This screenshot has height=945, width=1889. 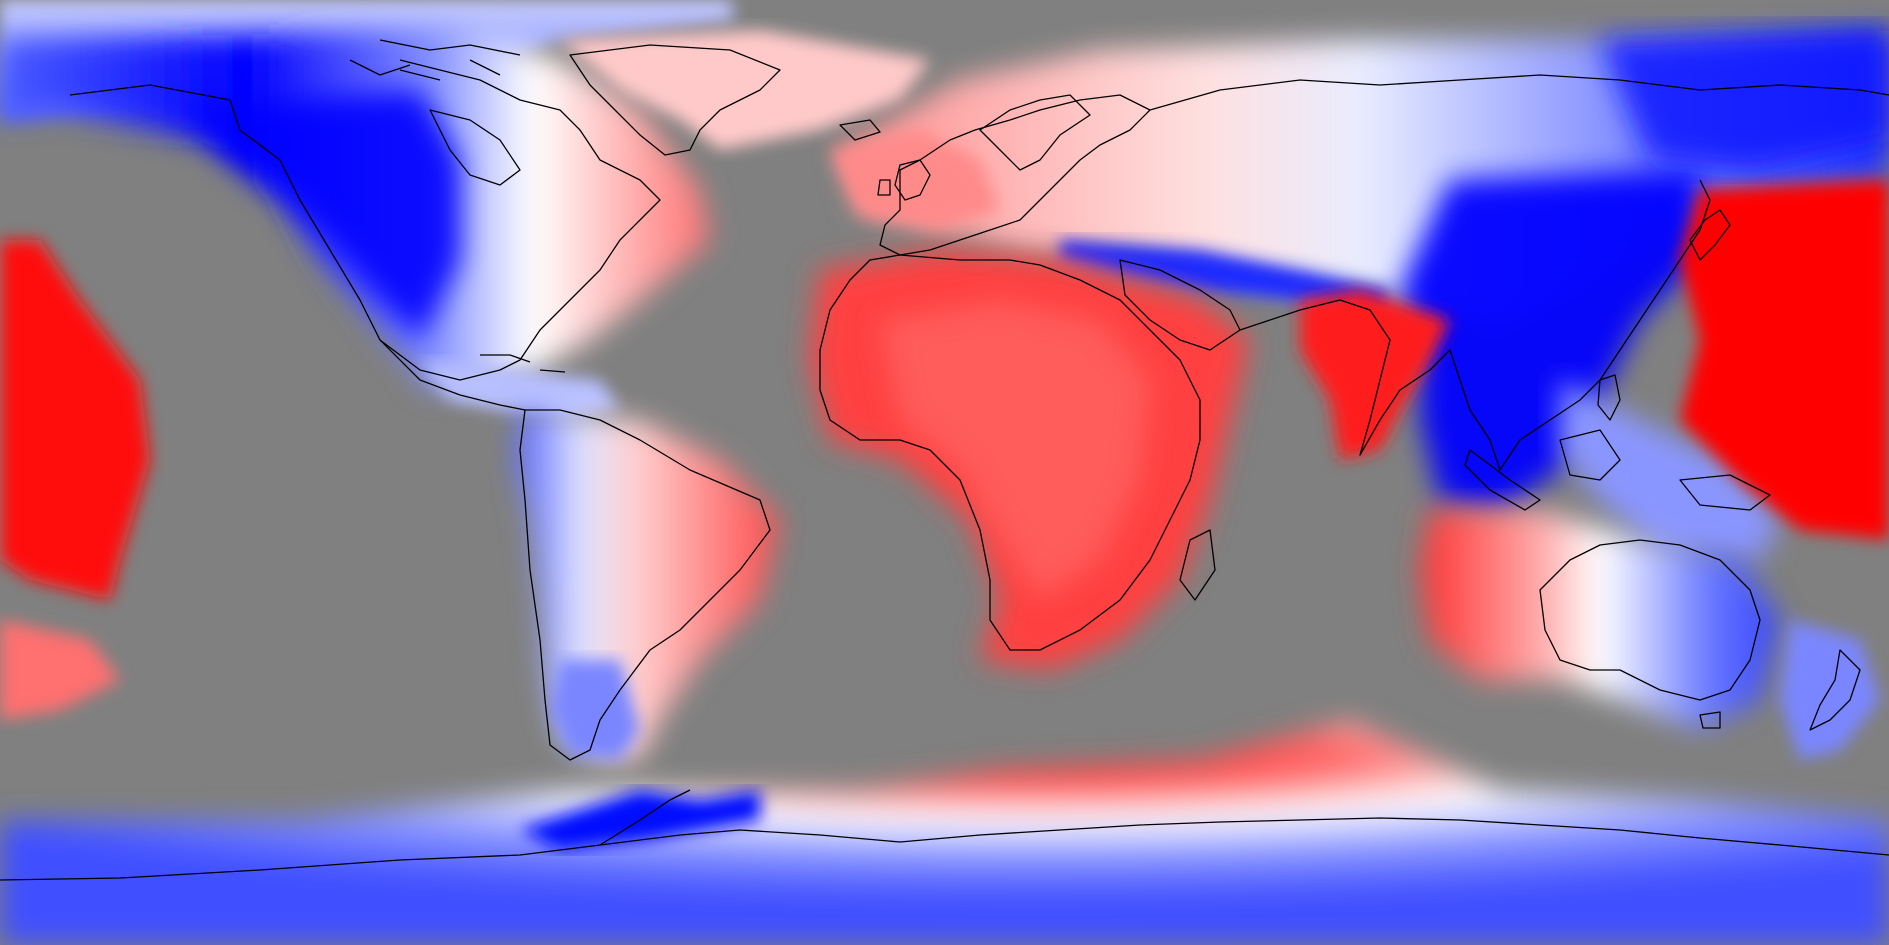 What do you see at coordinates (860, 130) in the screenshot?
I see `coastline-iceland` at bounding box center [860, 130].